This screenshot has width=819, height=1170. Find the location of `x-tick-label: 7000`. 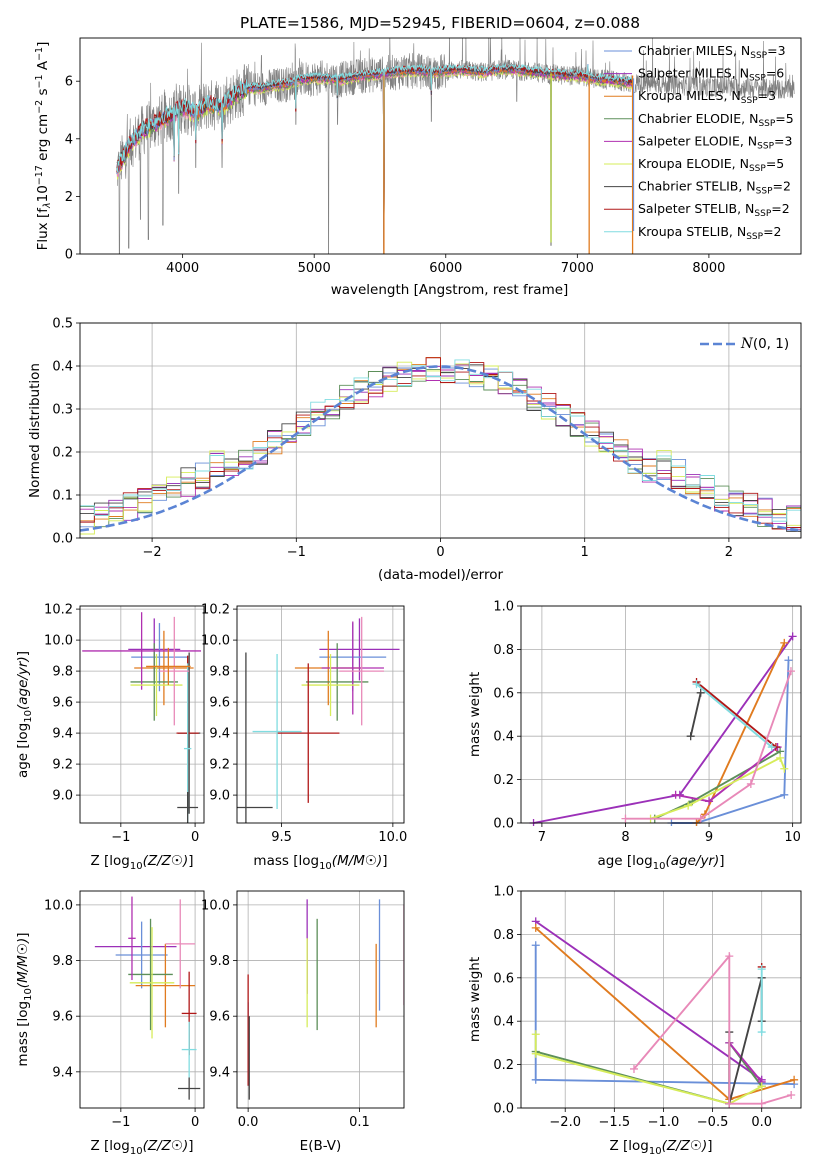

x-tick-label: 7000 is located at coordinates (577, 268).